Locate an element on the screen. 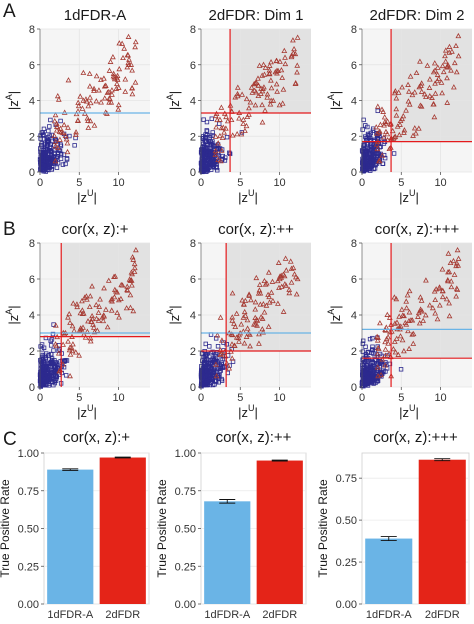 This screenshot has width=474, height=624. tick-label-y: 2 is located at coordinates (354, 352).